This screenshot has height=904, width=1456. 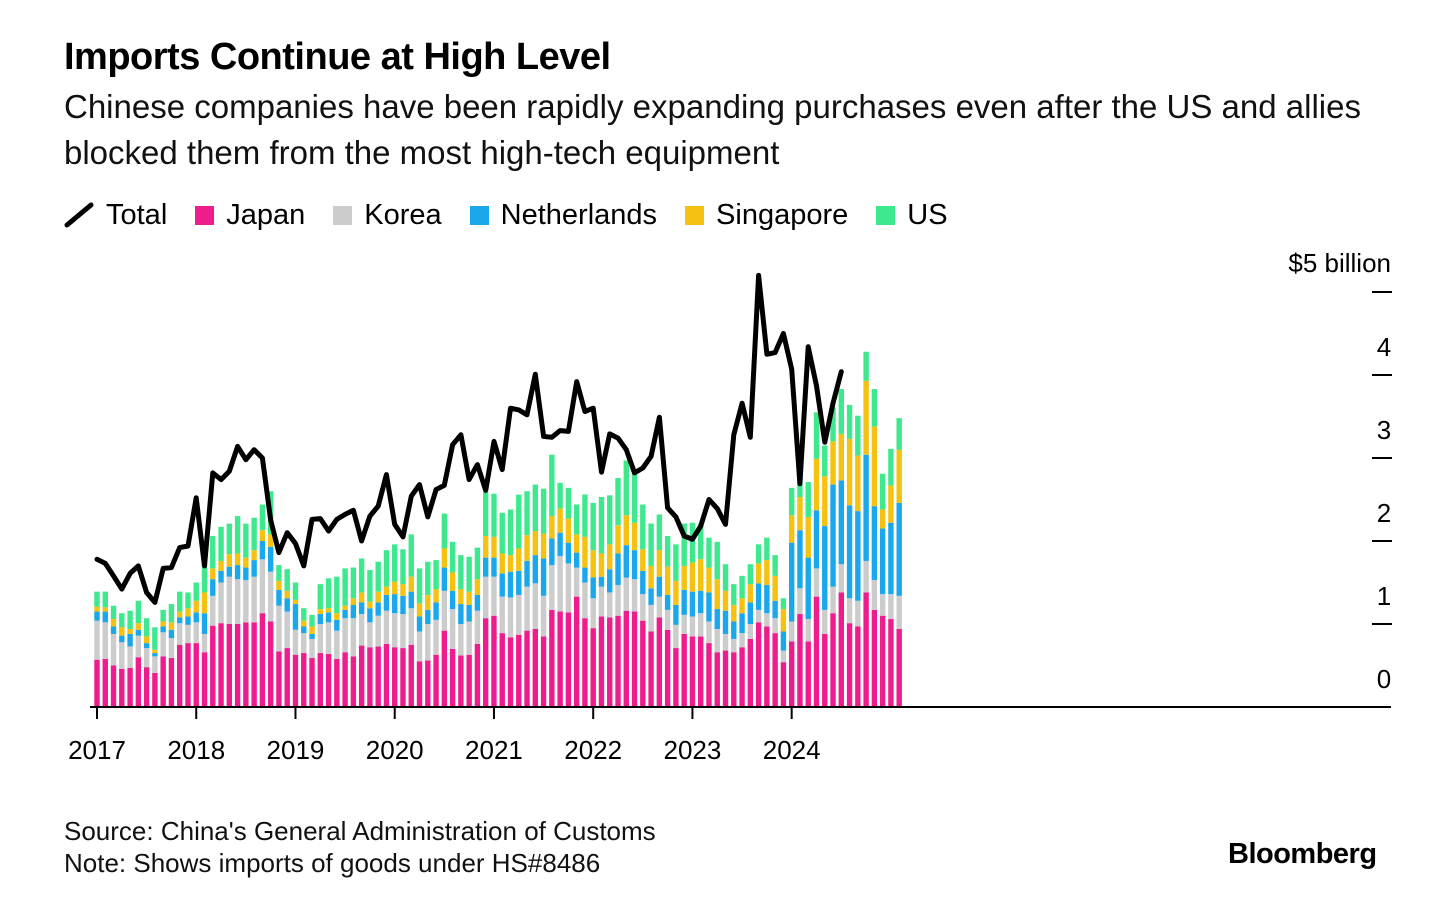 What do you see at coordinates (927, 214) in the screenshot?
I see `legend-label-us: US` at bounding box center [927, 214].